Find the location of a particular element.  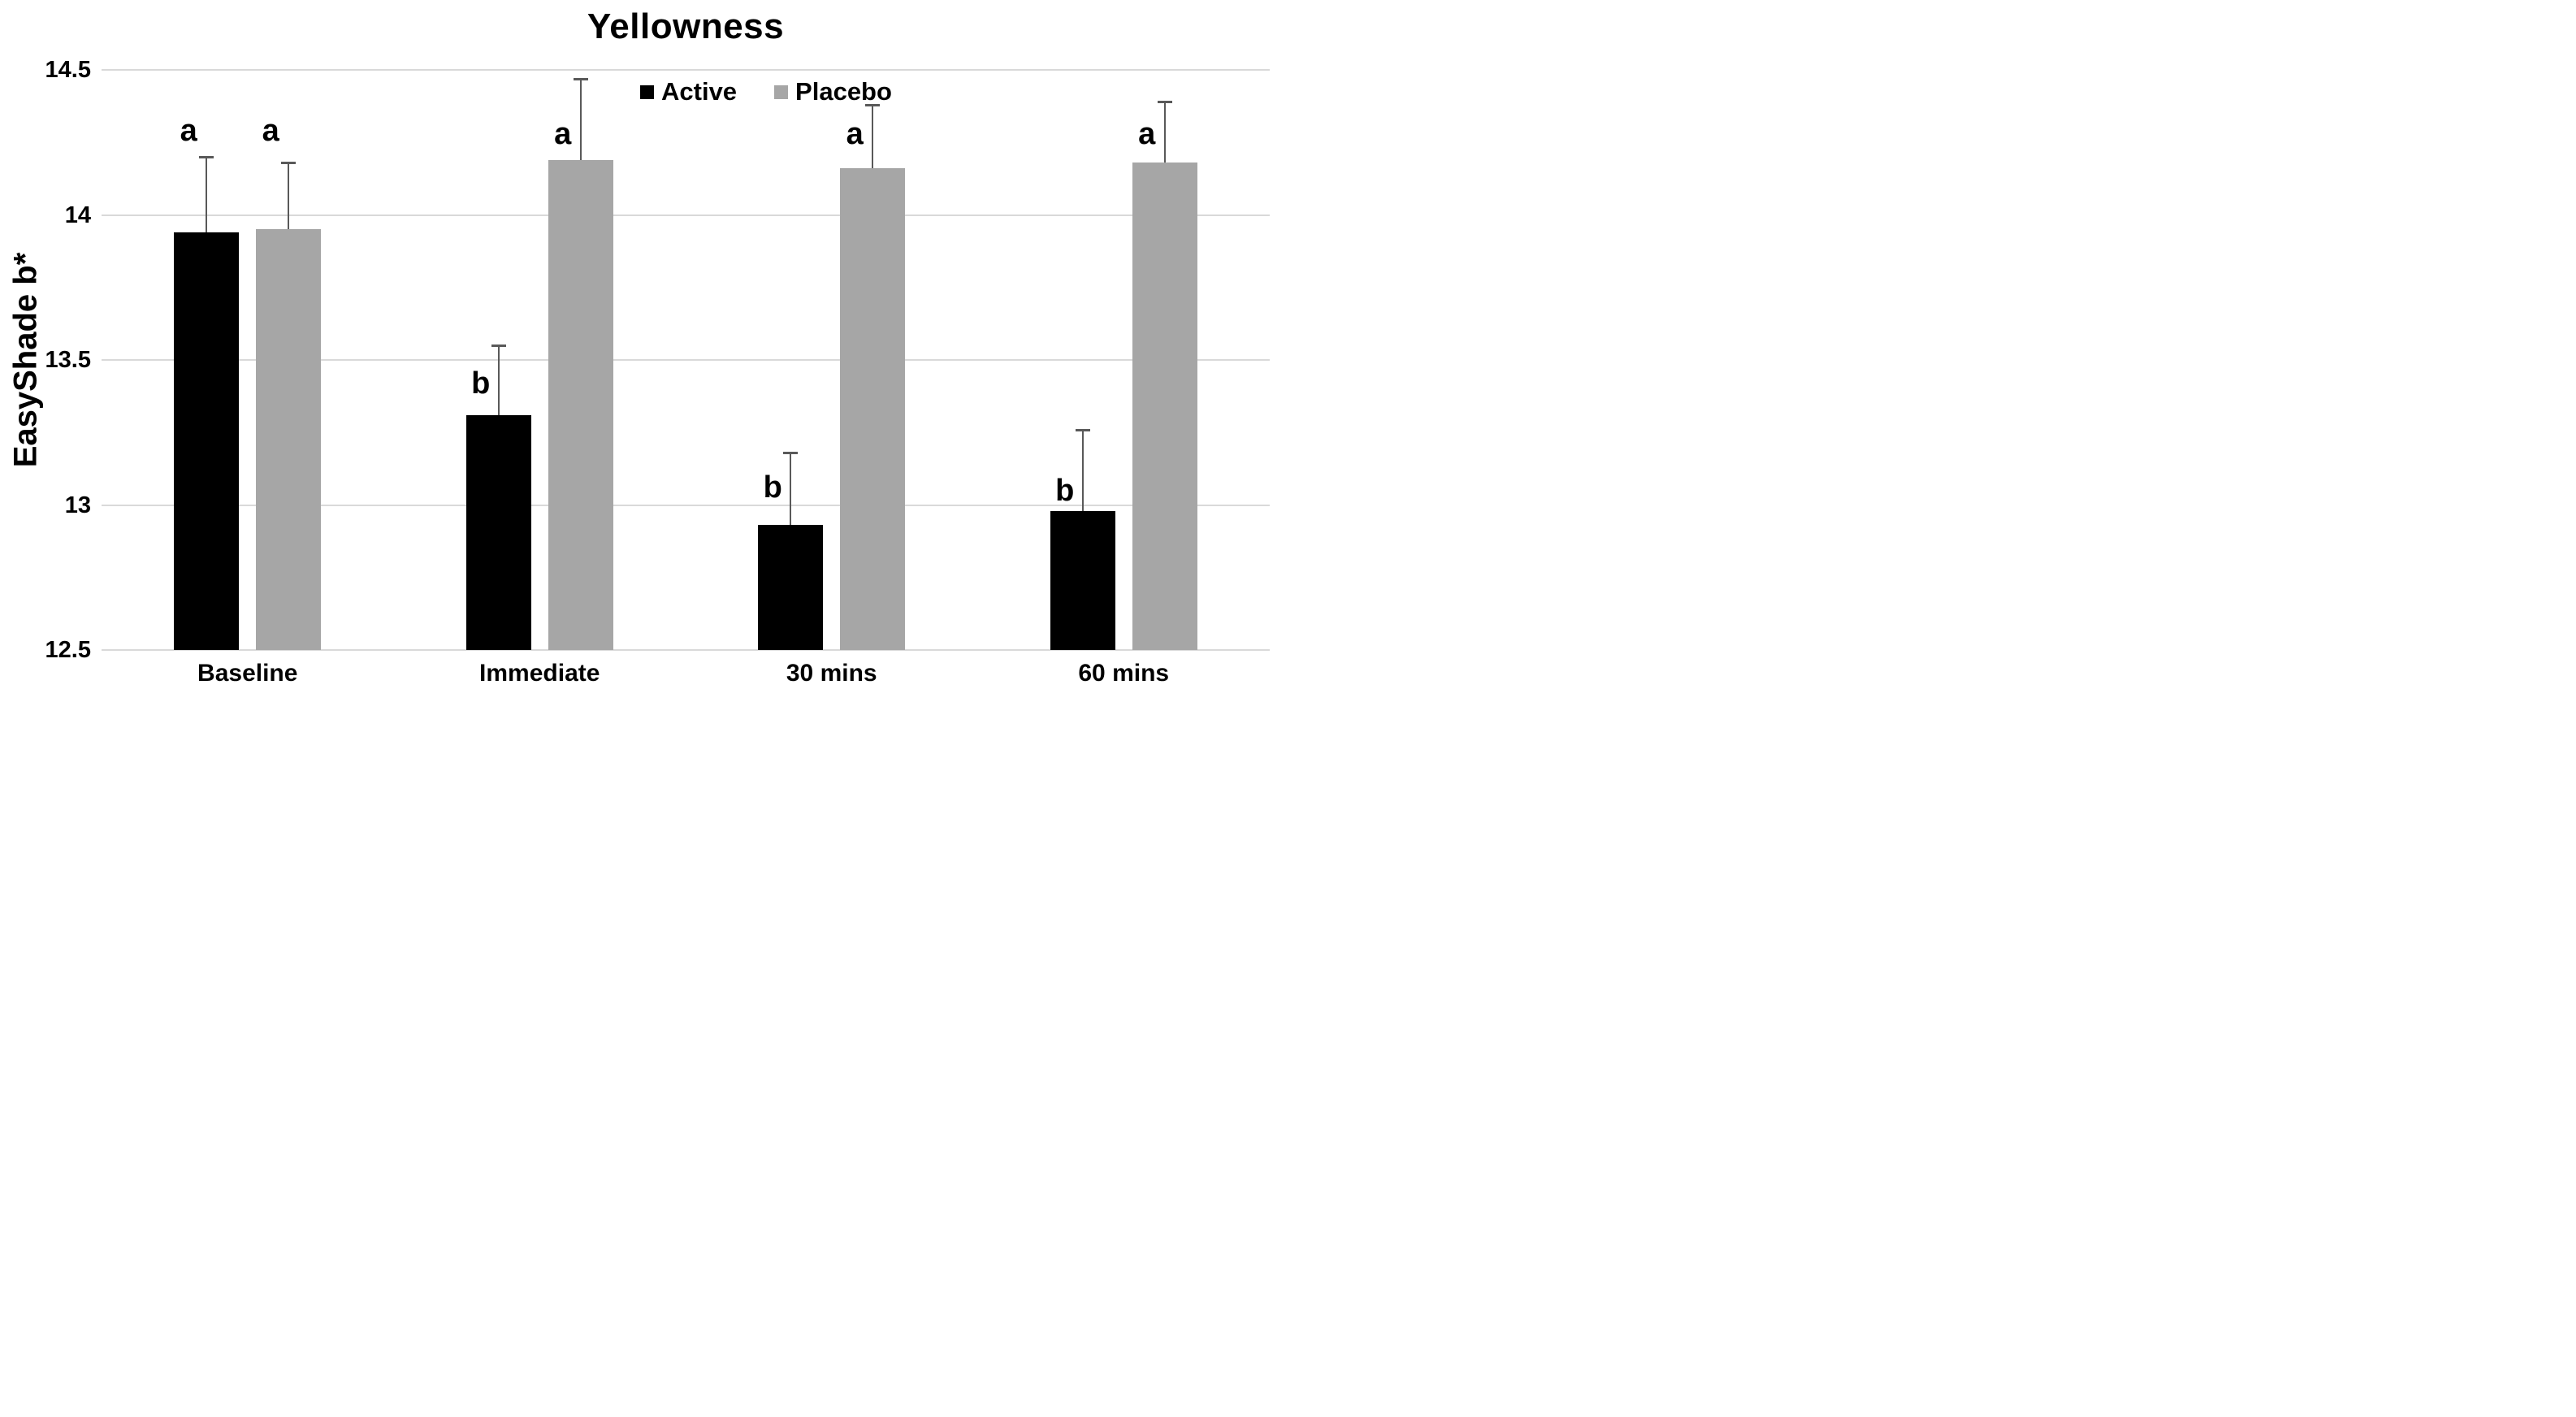

x-tick-label: Baseline is located at coordinates (247, 674).